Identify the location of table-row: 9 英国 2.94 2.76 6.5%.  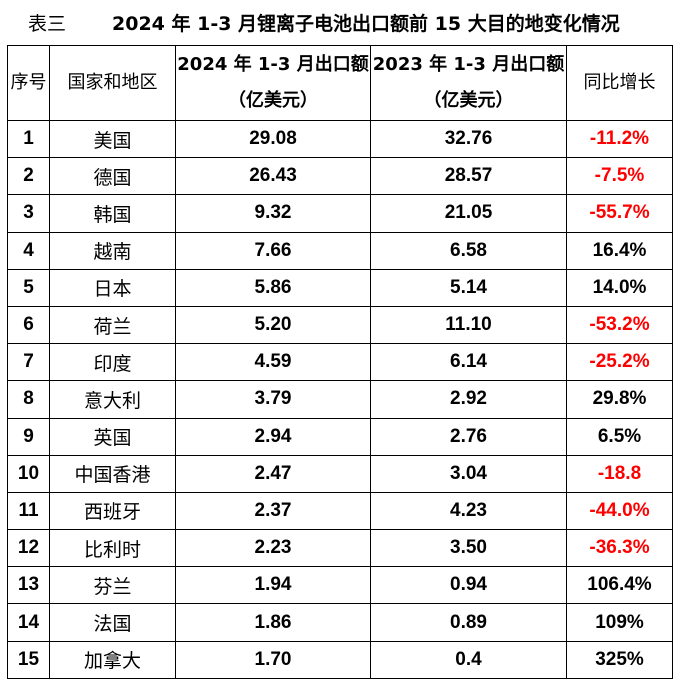
(340, 436).